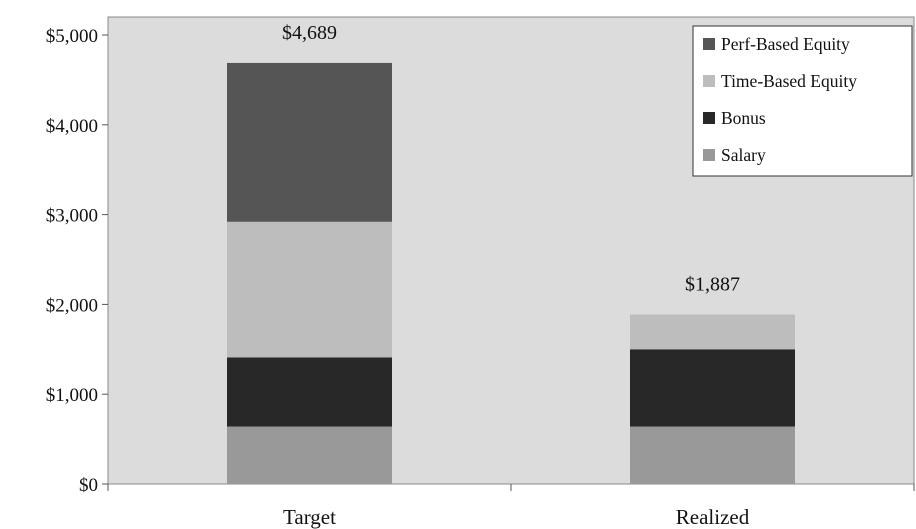 The height and width of the screenshot is (529, 916). What do you see at coordinates (511, 506) in the screenshot?
I see `x-axis: Target Realized` at bounding box center [511, 506].